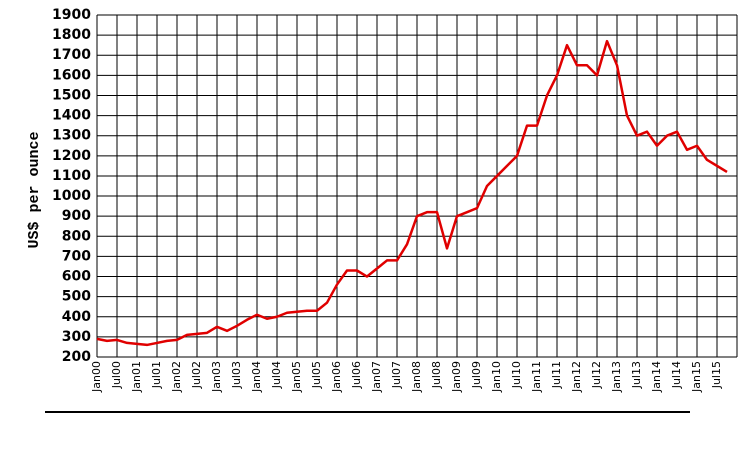 The image size is (750, 451). Describe the element at coordinates (616, 377) in the screenshot. I see `x-tick-label: Jan13` at that location.